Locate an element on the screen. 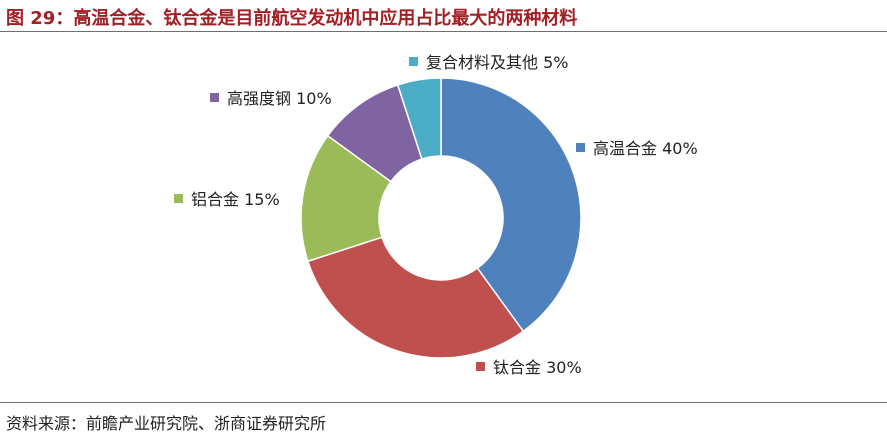 The image size is (887, 438). top-divider is located at coordinates (443, 31).